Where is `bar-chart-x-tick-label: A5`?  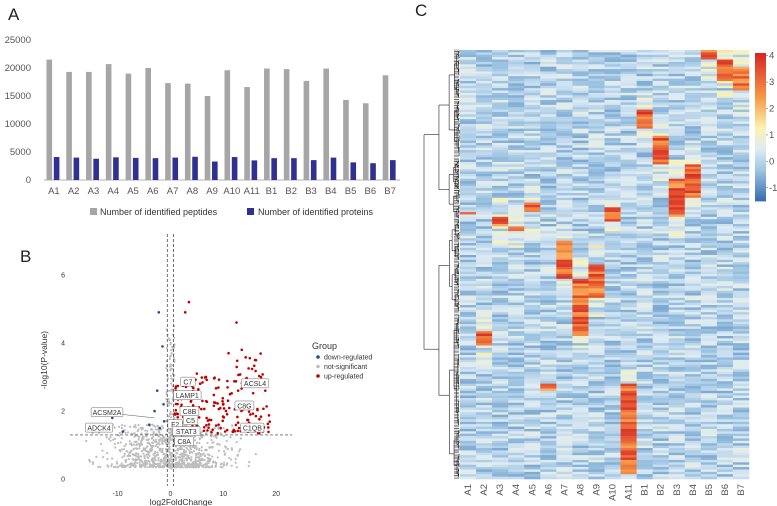 bar-chart-x-tick-label: A5 is located at coordinates (133, 191).